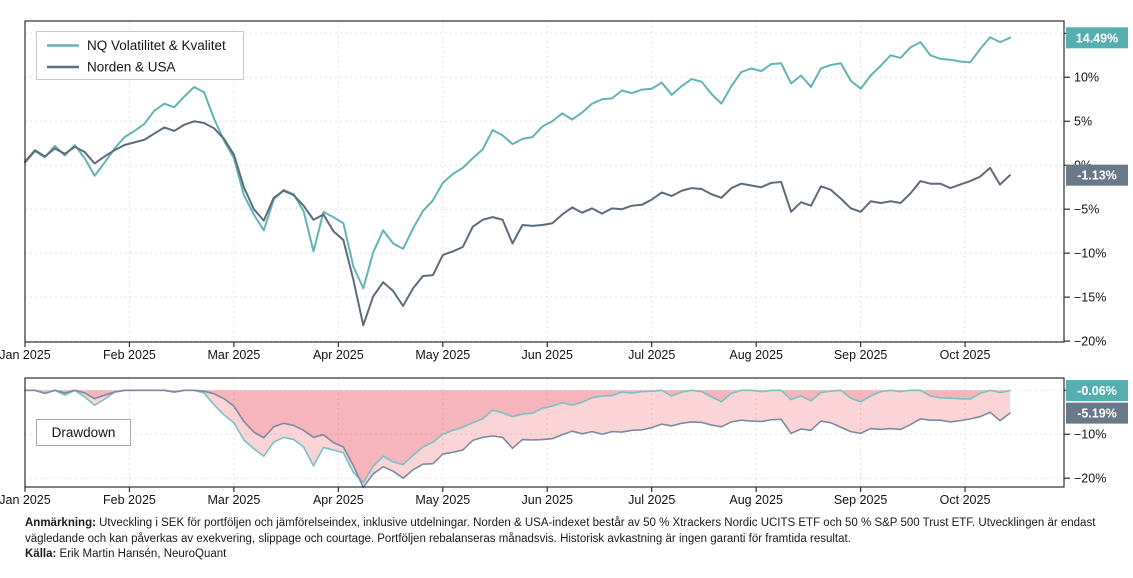 This screenshot has width=1133, height=578. I want to click on footnote-source: Källa: Erik Martin Hansén, NeuroQuant, so click(571, 555).